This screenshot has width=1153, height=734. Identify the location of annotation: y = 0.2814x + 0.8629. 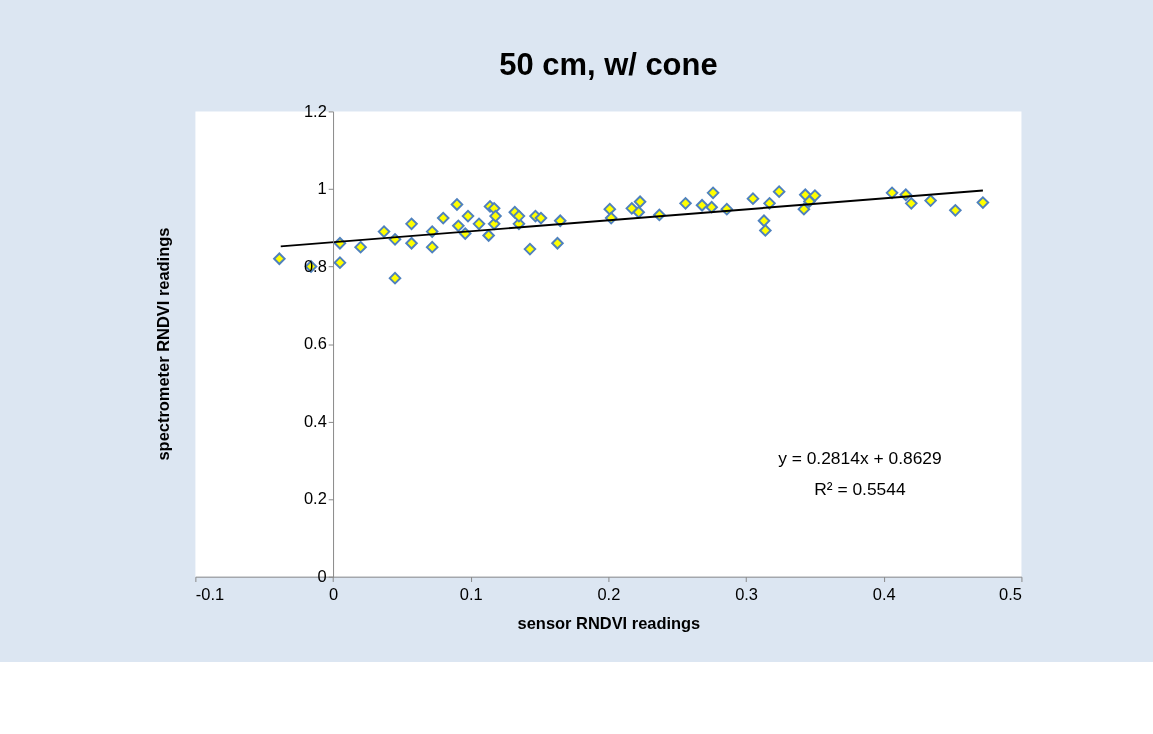
(860, 457).